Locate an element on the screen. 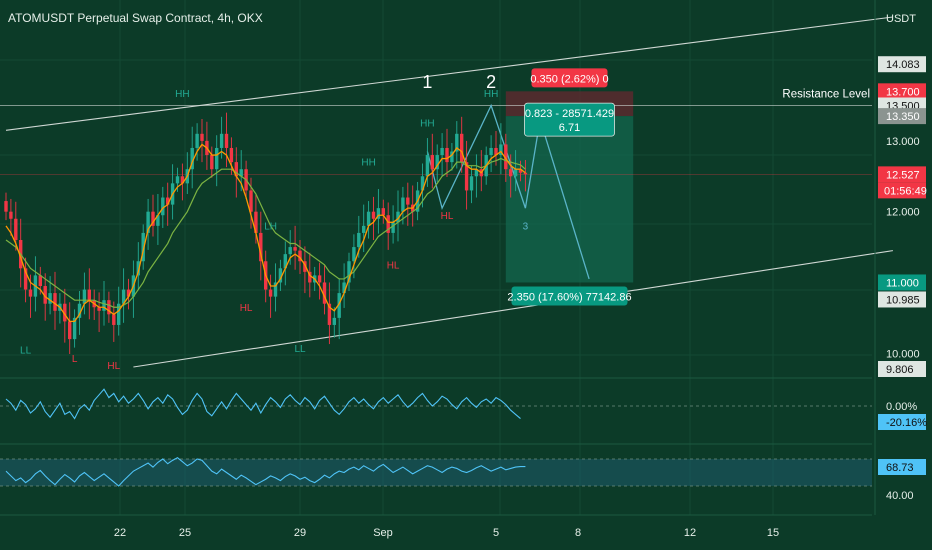 This screenshot has height=550, width=932. oscillator-2-band is located at coordinates (436, 472).